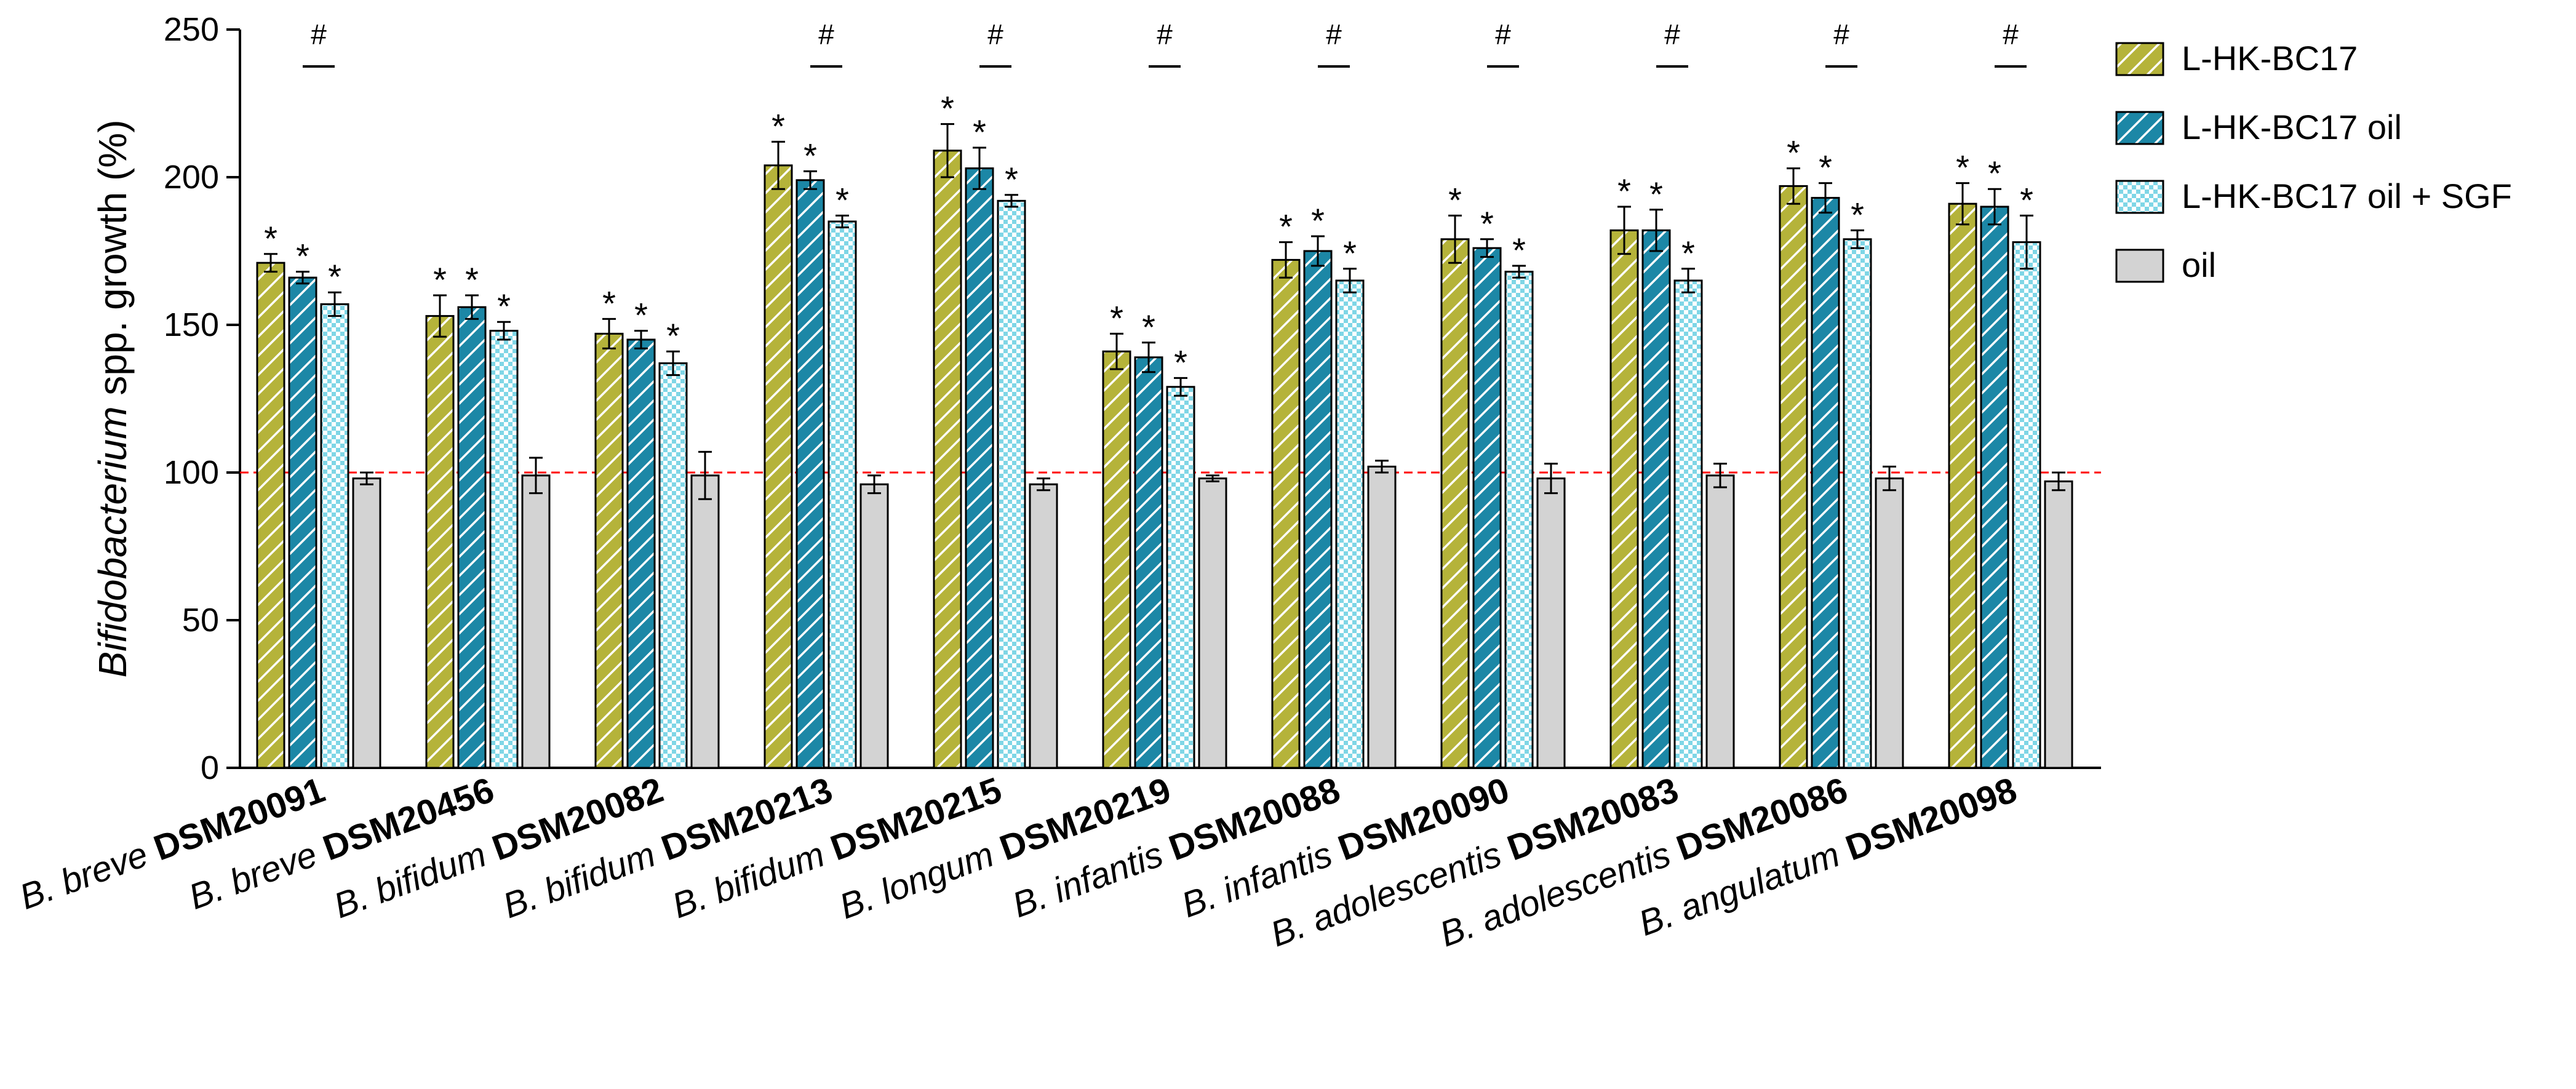  What do you see at coordinates (1334, 393) in the screenshot?
I see `bar-group-dsm20088: * * * #` at bounding box center [1334, 393].